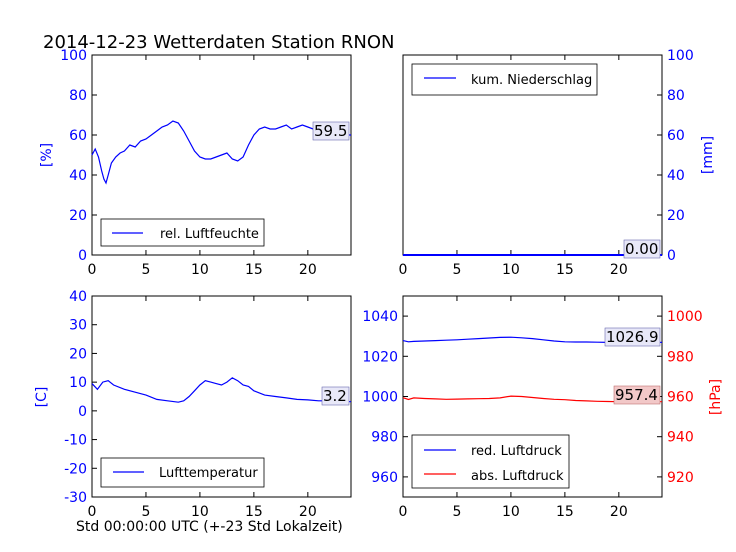 The image size is (736, 552). I want to click on humidity-y-tick-label: 80, so click(78, 96).